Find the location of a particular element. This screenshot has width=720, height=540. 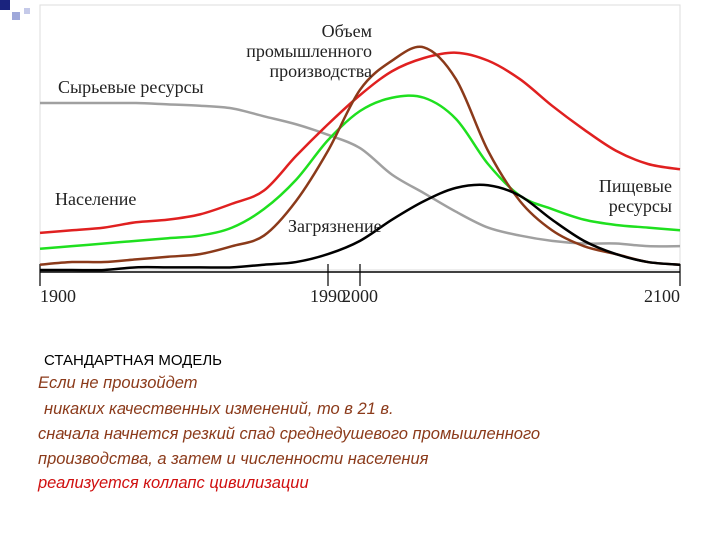

series-label-line: Загрязнение is located at coordinates (335, 226).